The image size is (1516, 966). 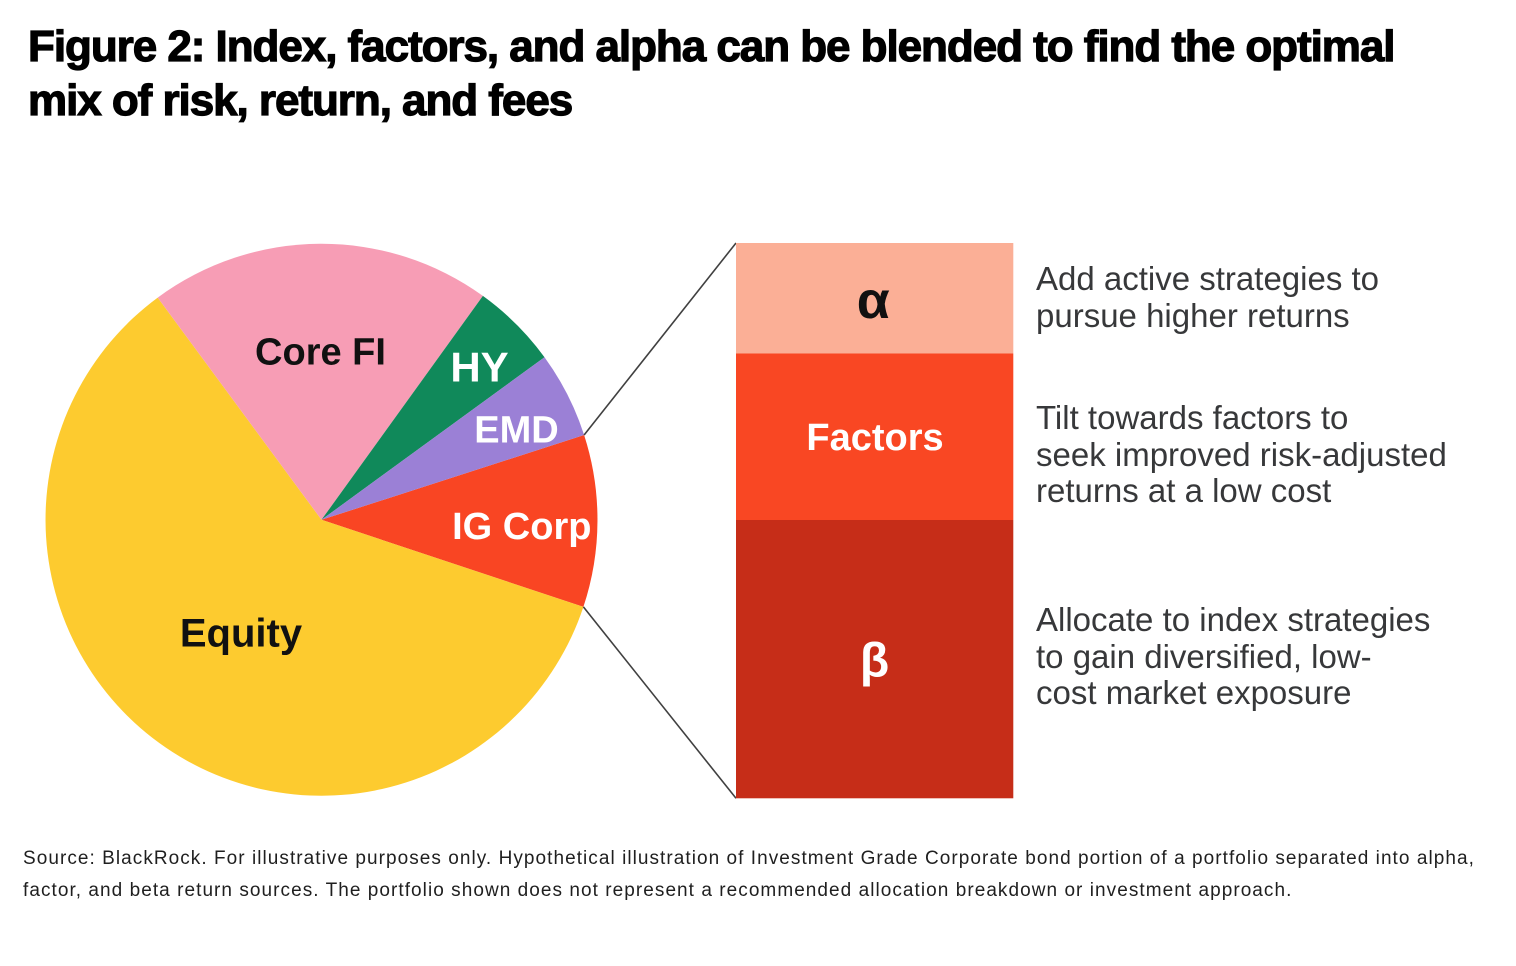 What do you see at coordinates (873, 301) in the screenshot?
I see `svg-text: α` at bounding box center [873, 301].